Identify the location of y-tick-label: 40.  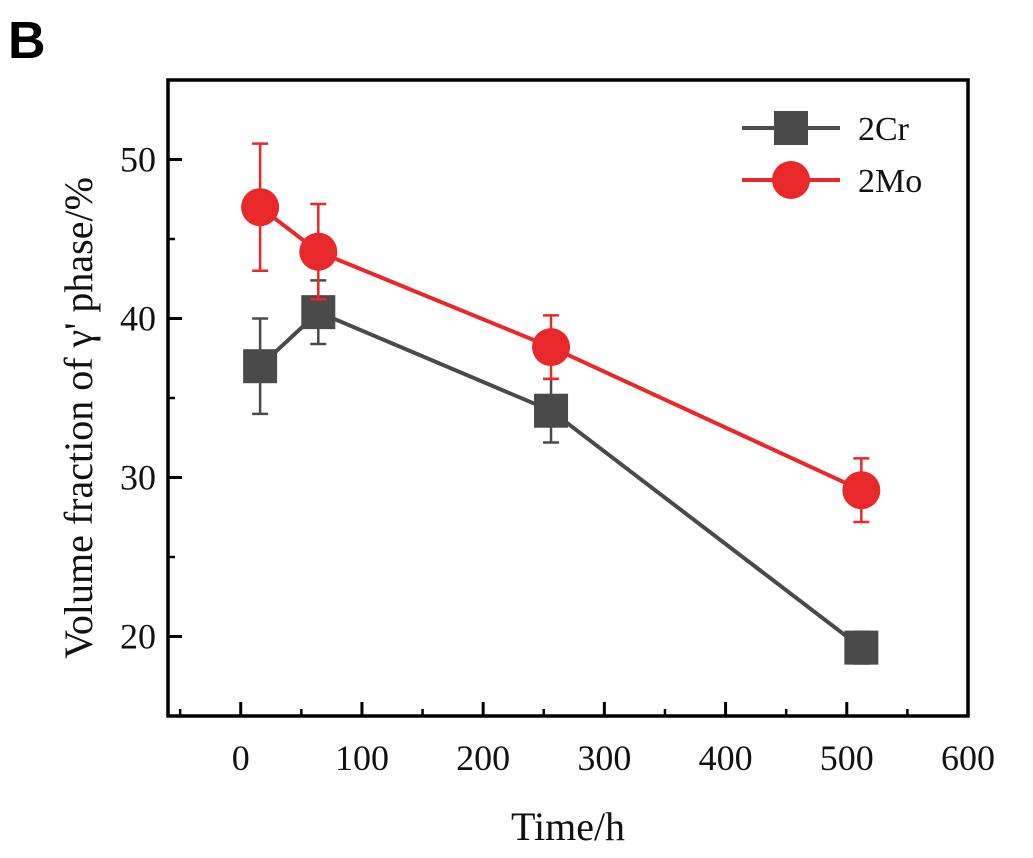
(138, 319).